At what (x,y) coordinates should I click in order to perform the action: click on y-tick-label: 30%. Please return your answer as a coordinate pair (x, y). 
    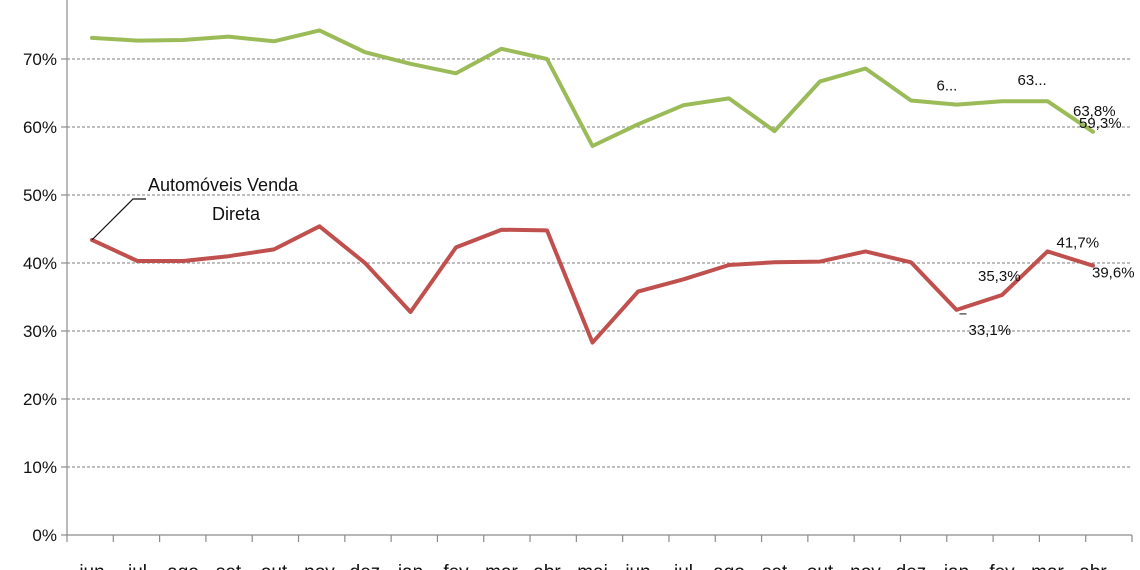
    Looking at the image, I should click on (40, 331).